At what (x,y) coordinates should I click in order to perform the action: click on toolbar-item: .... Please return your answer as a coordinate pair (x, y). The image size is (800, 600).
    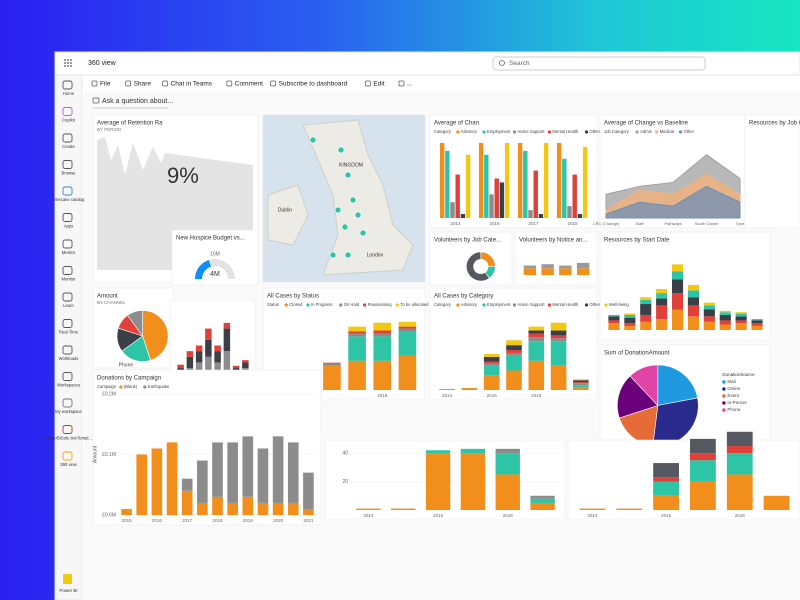
    Looking at the image, I should click on (410, 84).